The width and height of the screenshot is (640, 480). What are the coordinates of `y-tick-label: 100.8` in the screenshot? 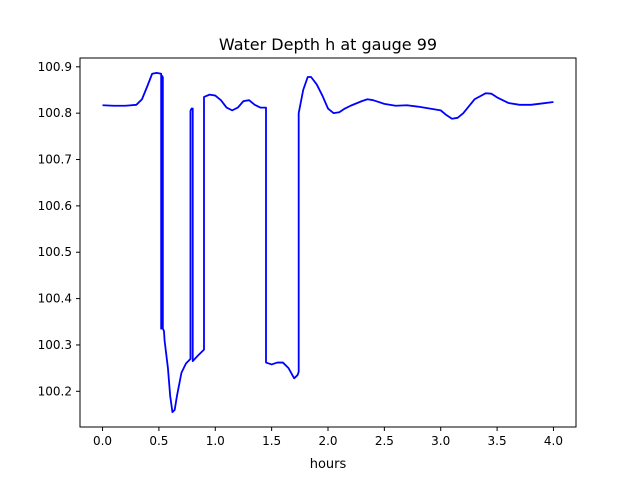 It's located at (55, 113).